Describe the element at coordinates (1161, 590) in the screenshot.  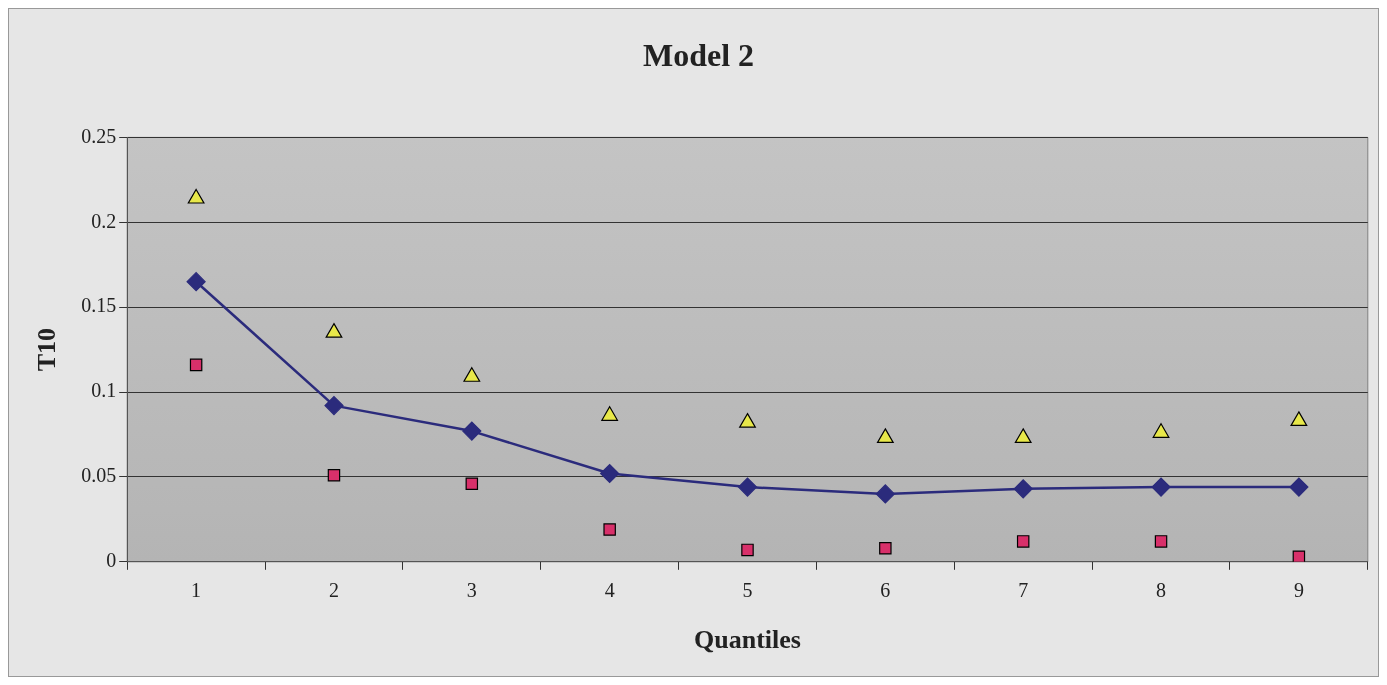
I see `x-tick-label: 8` at that location.